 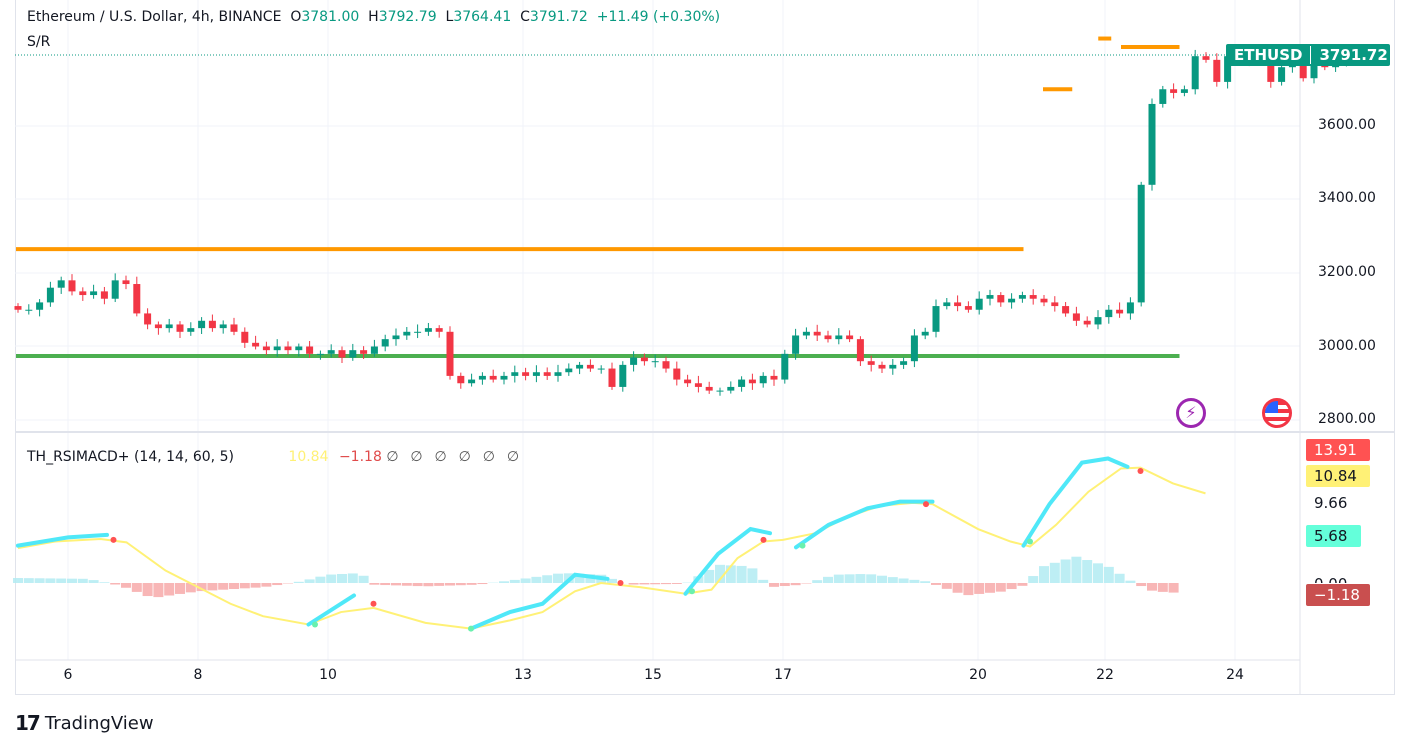 What do you see at coordinates (658, 17) in the screenshot?
I see `ohlc-change: +11.49 (+0.30%)` at bounding box center [658, 17].